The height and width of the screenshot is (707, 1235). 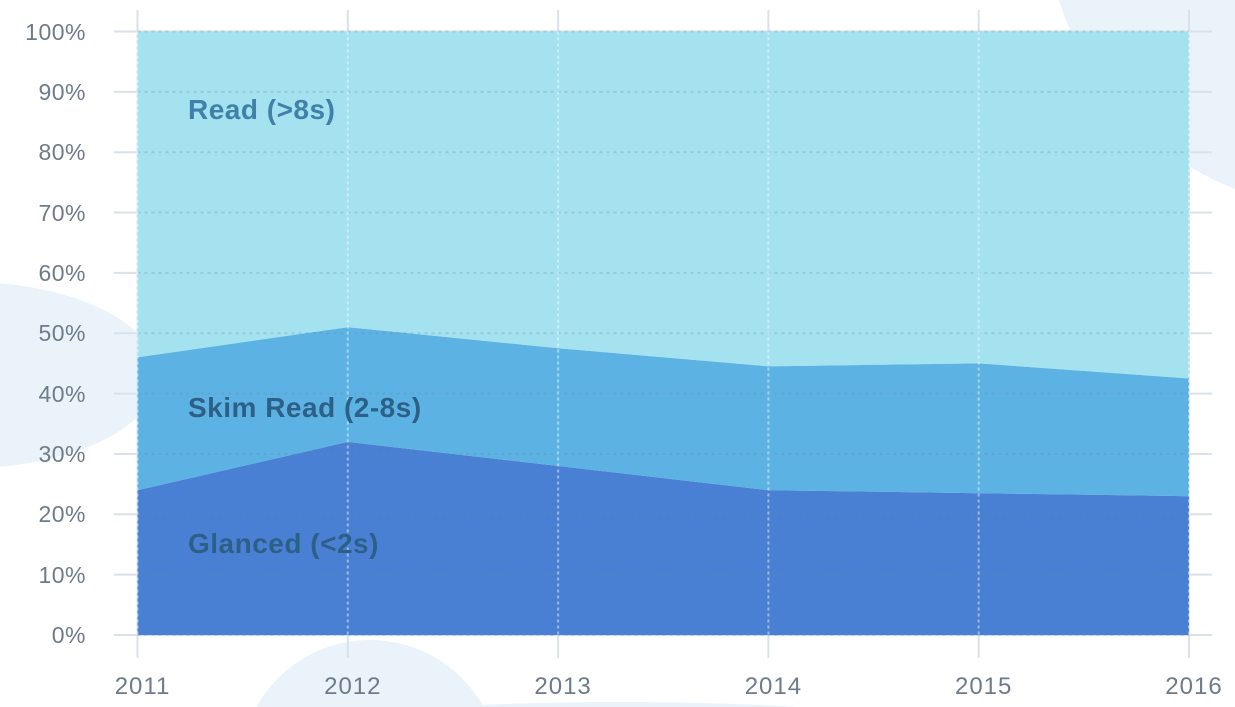 I want to click on y-tick-label: 60%, so click(x=62, y=272).